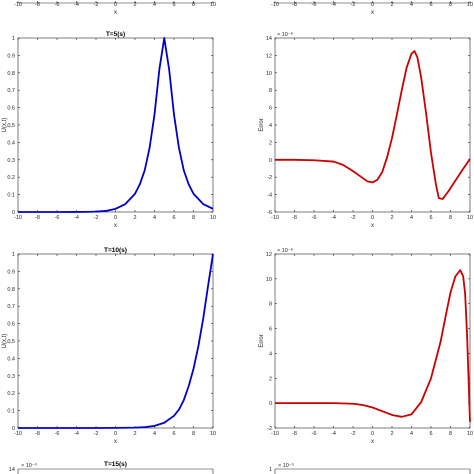 The width and height of the screenshot is (474, 474). I want to click on y-tick-label: 0.5, so click(11, 342).